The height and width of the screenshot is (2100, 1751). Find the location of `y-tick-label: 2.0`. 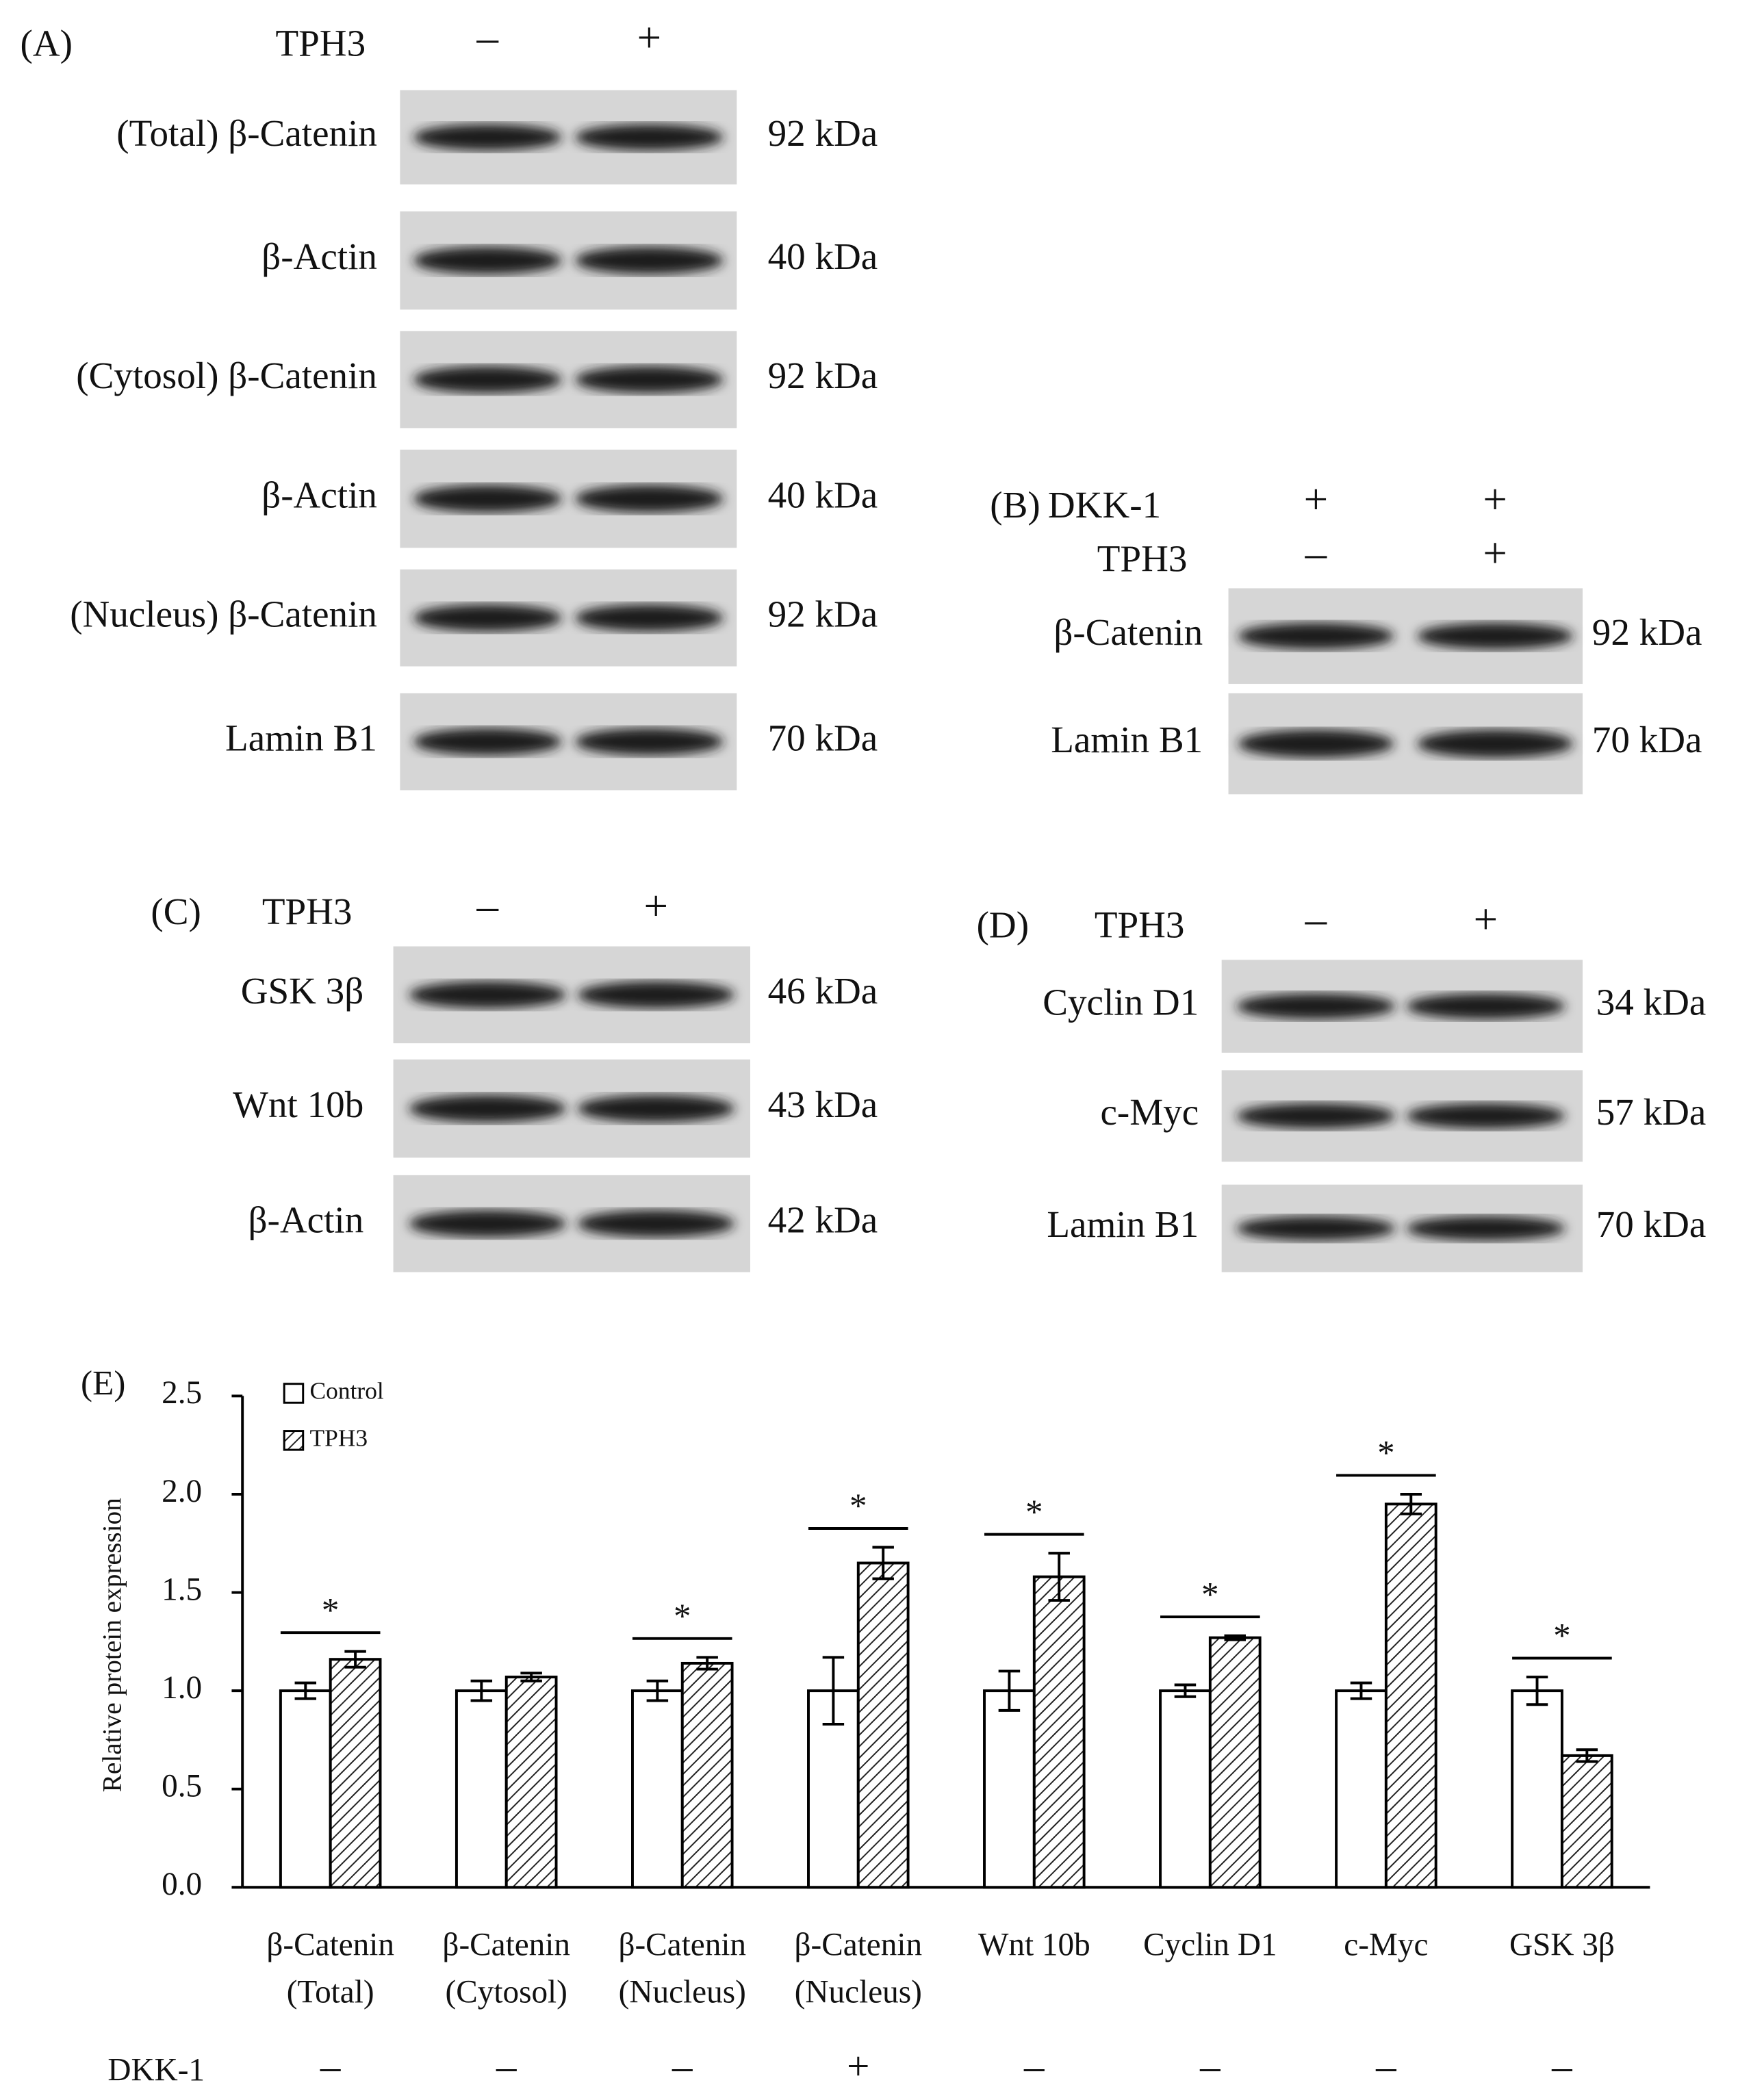

y-tick-label: 2.0 is located at coordinates (182, 1492).